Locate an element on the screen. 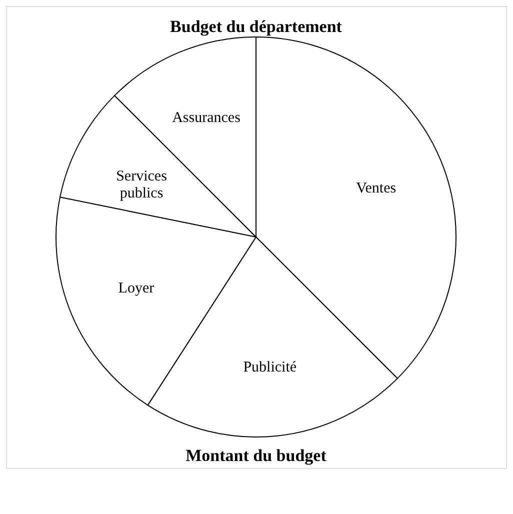 The height and width of the screenshot is (514, 513). chart-title: Budget du département is located at coordinates (256, 26).